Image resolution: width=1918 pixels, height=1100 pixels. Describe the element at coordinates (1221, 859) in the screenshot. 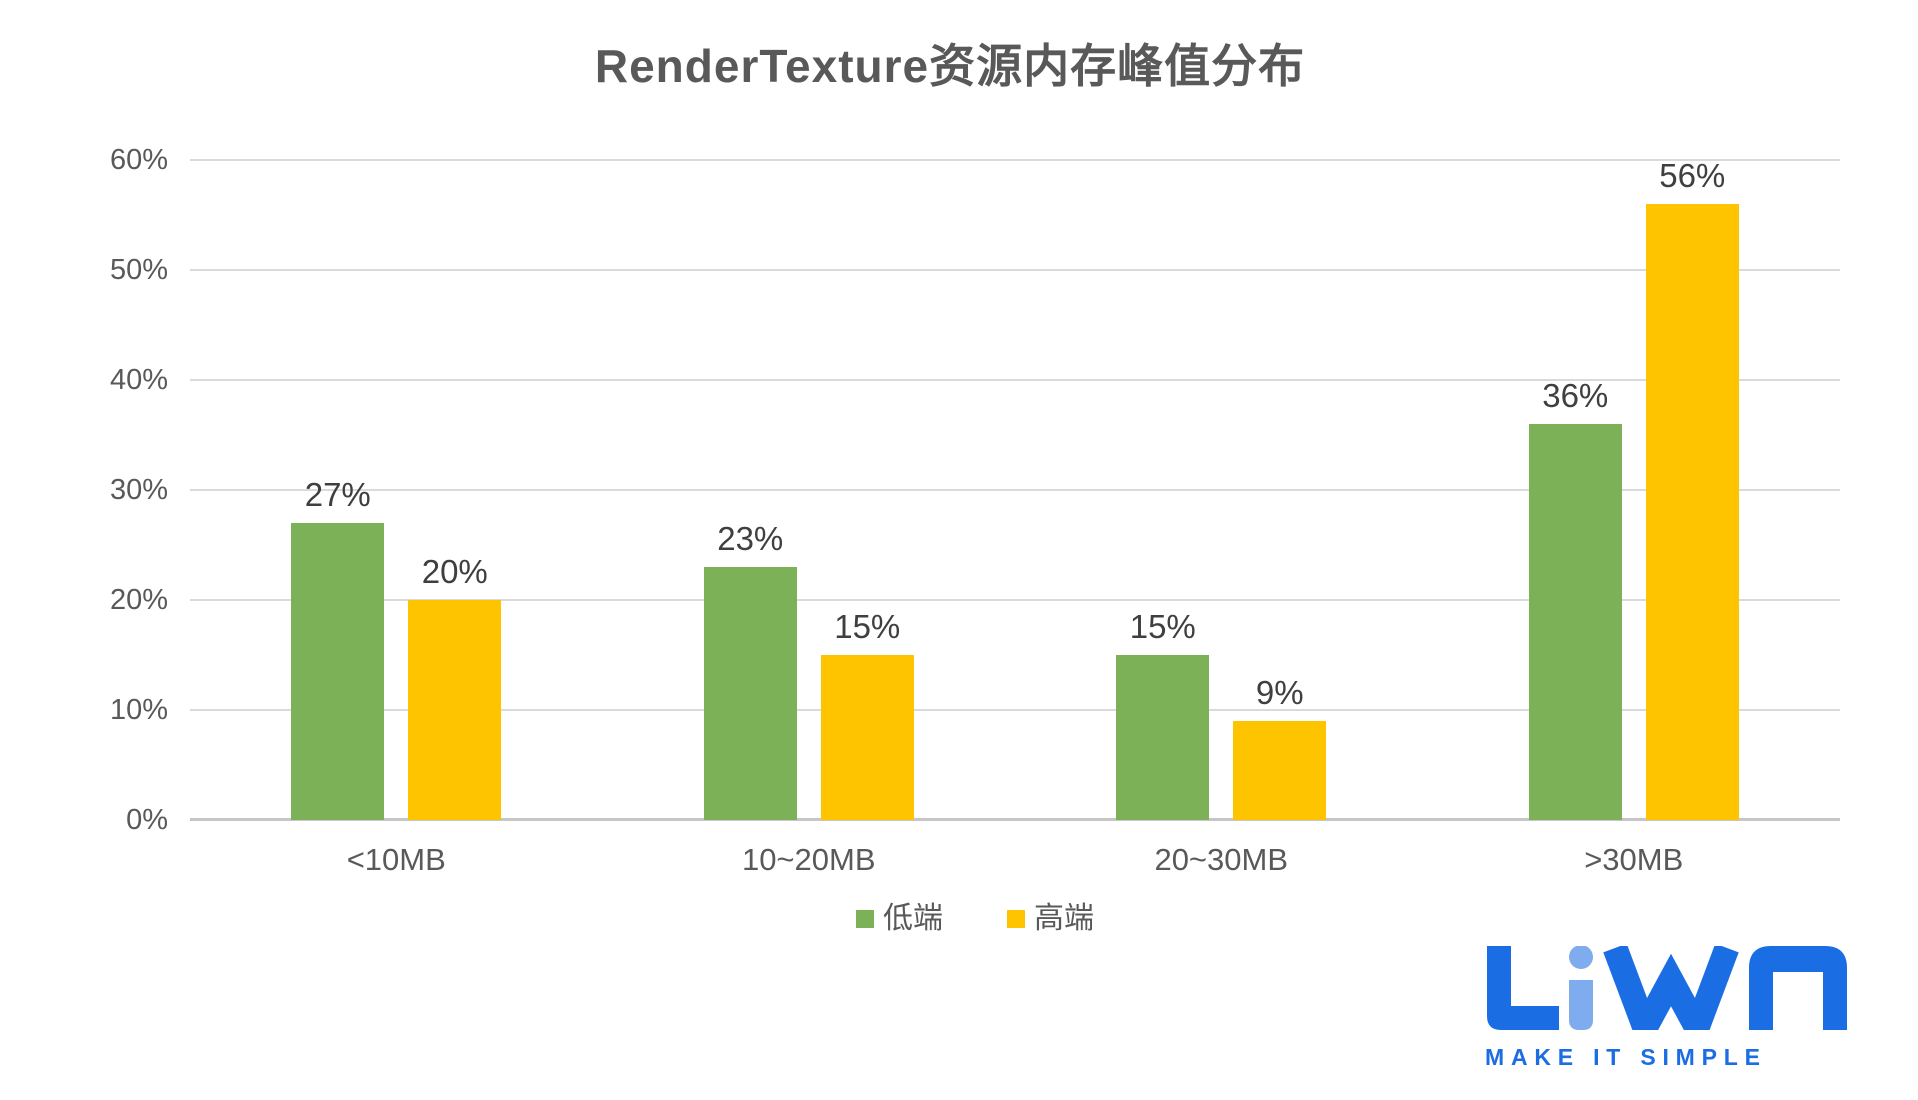

I see `x-category-label-2: 20~30MB` at that location.